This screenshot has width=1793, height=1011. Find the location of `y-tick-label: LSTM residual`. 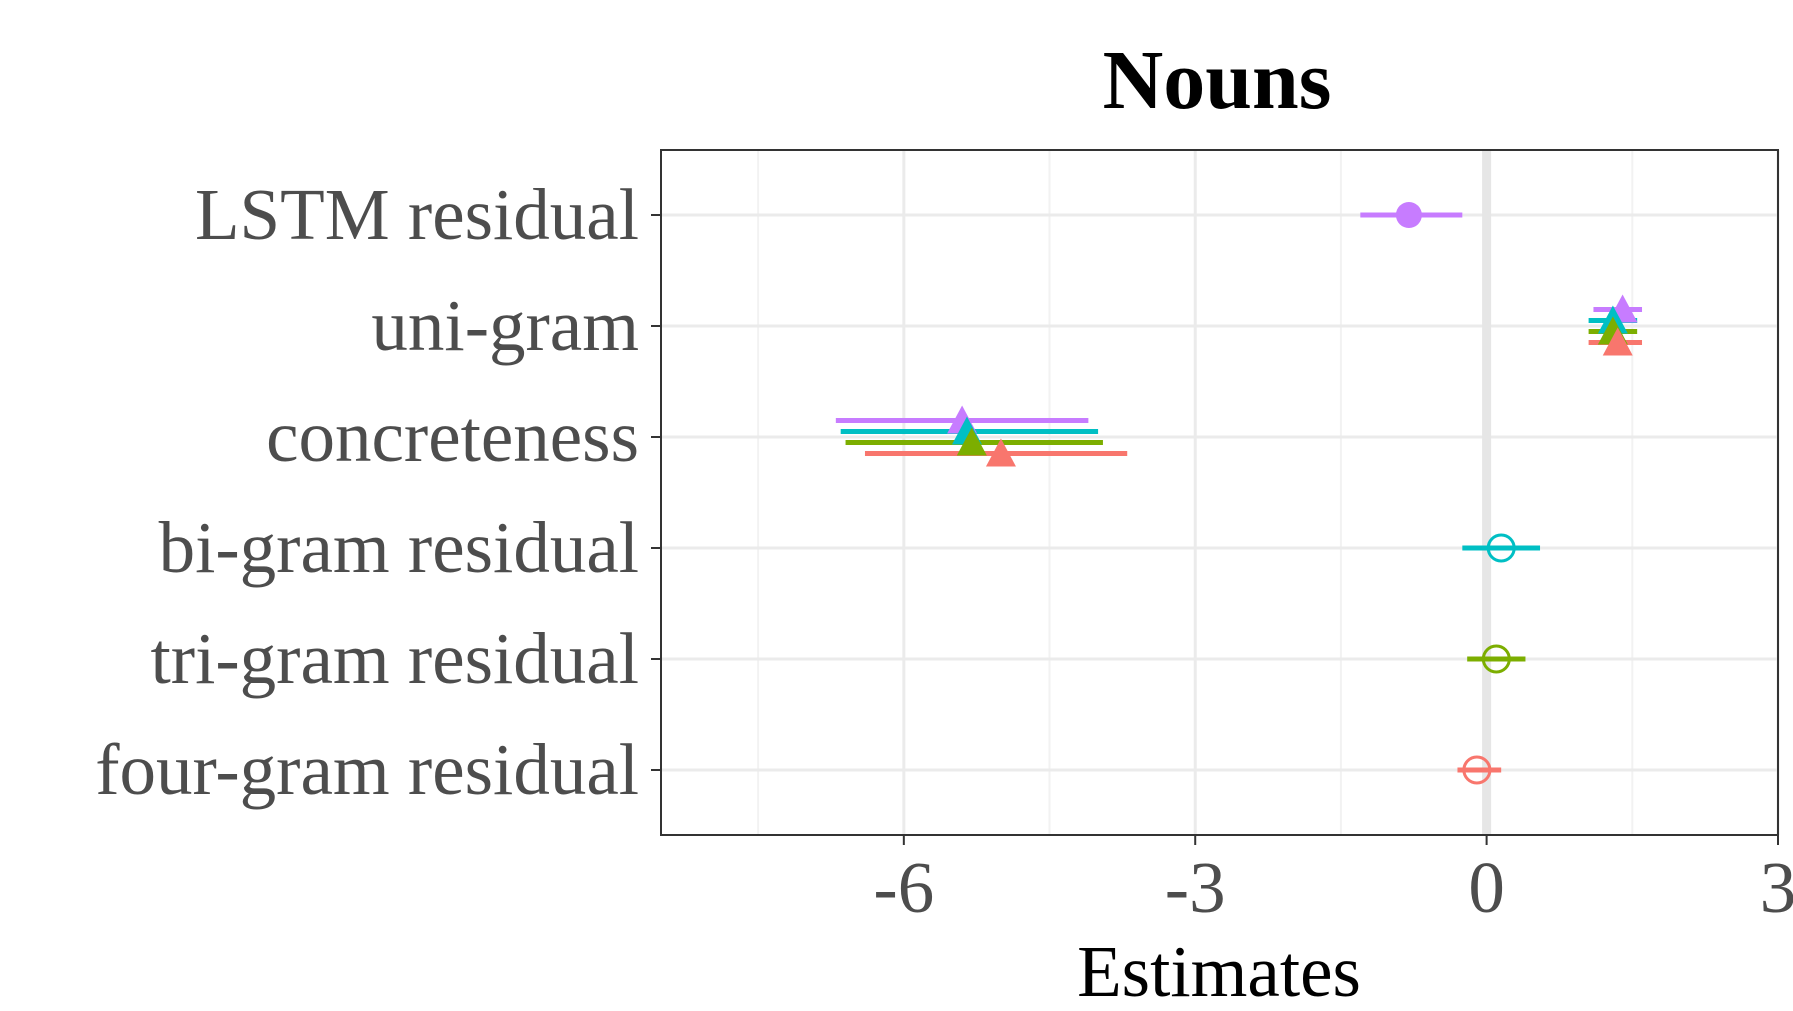

y-tick-label: LSTM residual is located at coordinates (417, 214).